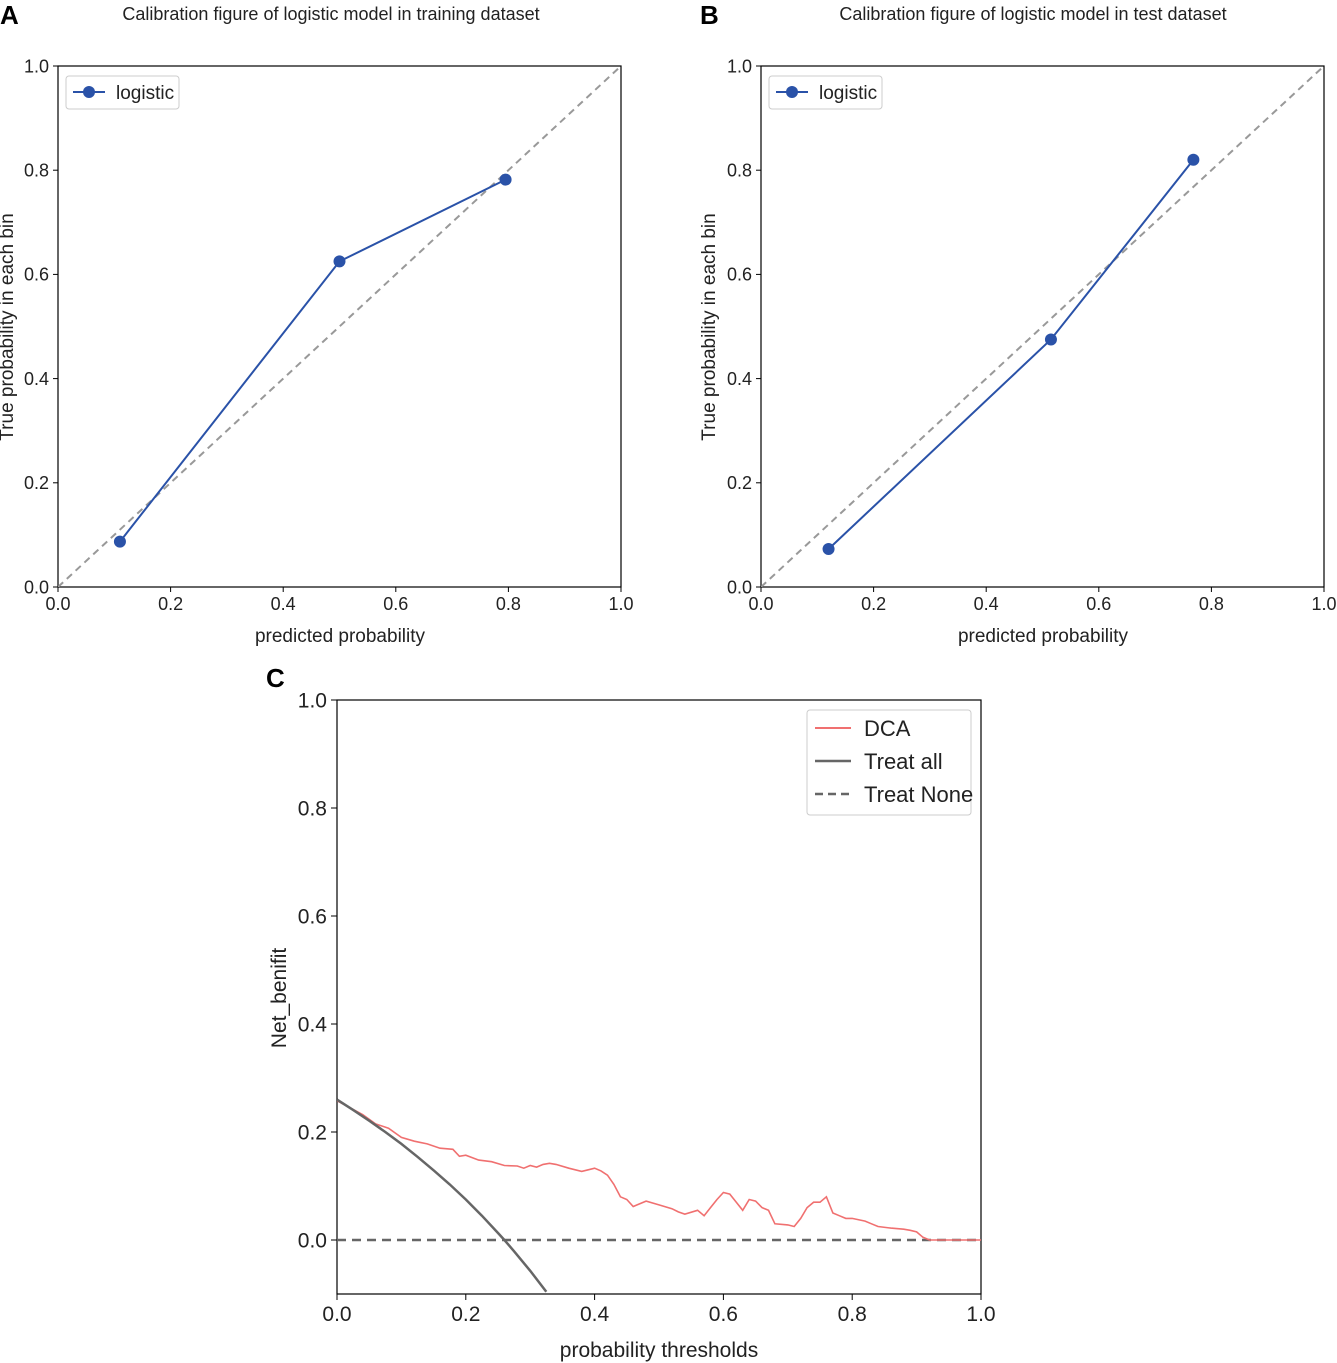  What do you see at coordinates (739, 171) in the screenshot?
I see `panel-b-y-tick-label: 0.8` at bounding box center [739, 171].